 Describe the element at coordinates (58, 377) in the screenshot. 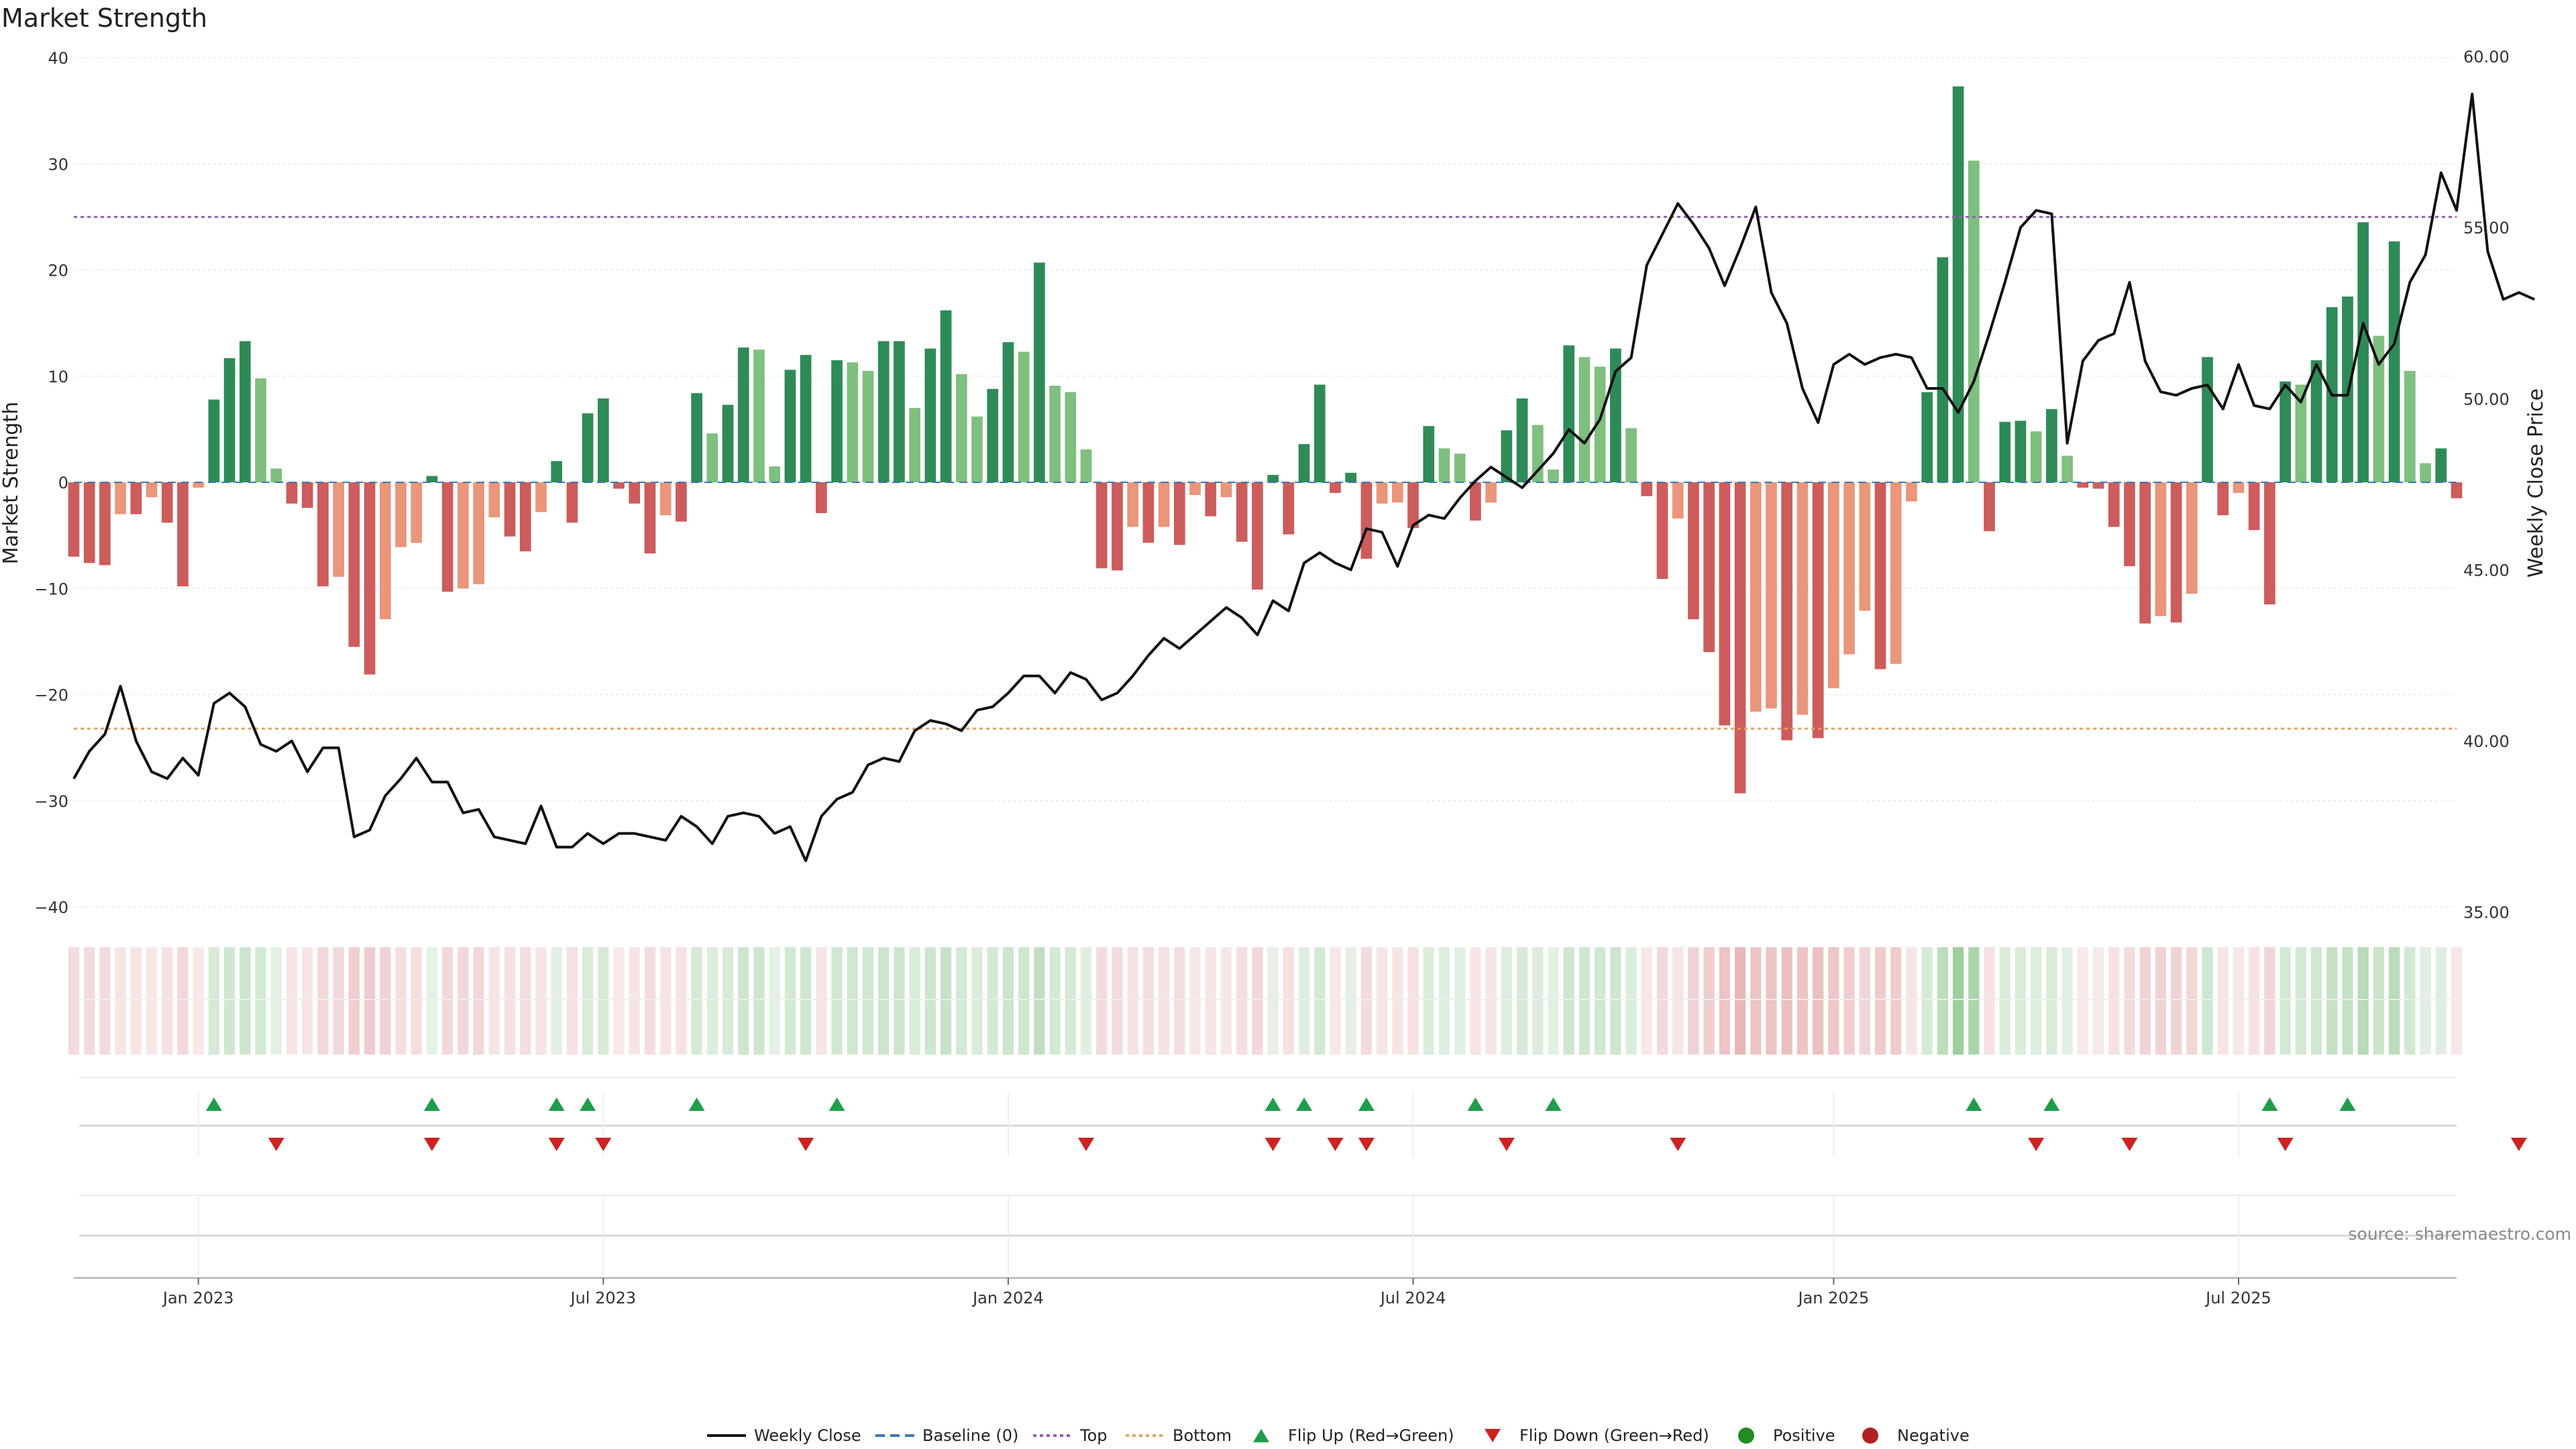

I see `y-tick-label: 10` at that location.